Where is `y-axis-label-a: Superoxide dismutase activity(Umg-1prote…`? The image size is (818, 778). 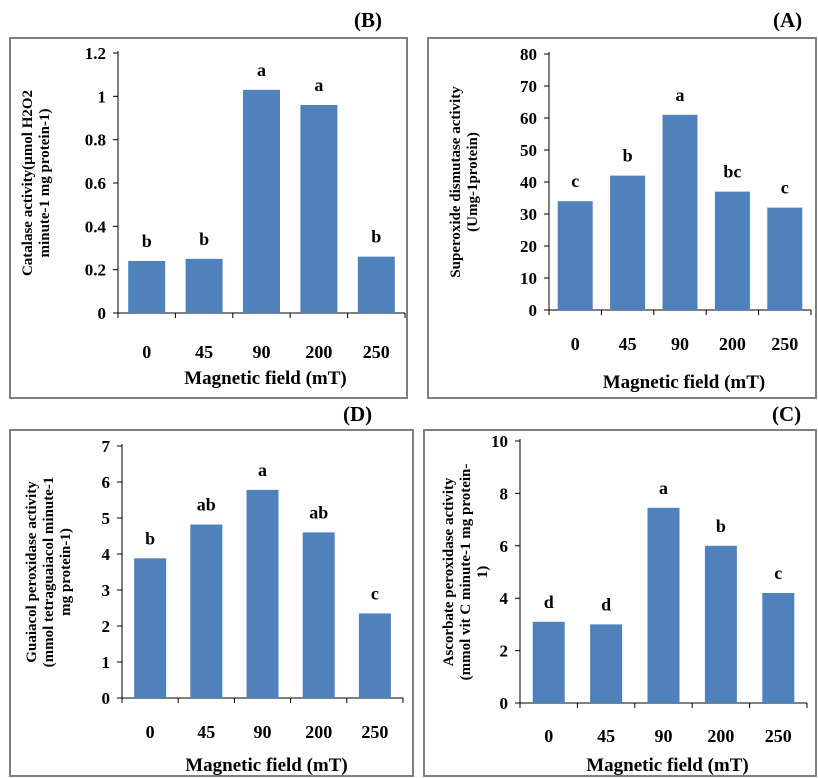
y-axis-label-a: Superoxide dismutase activity(Umg-1prote… is located at coordinates (464, 182).